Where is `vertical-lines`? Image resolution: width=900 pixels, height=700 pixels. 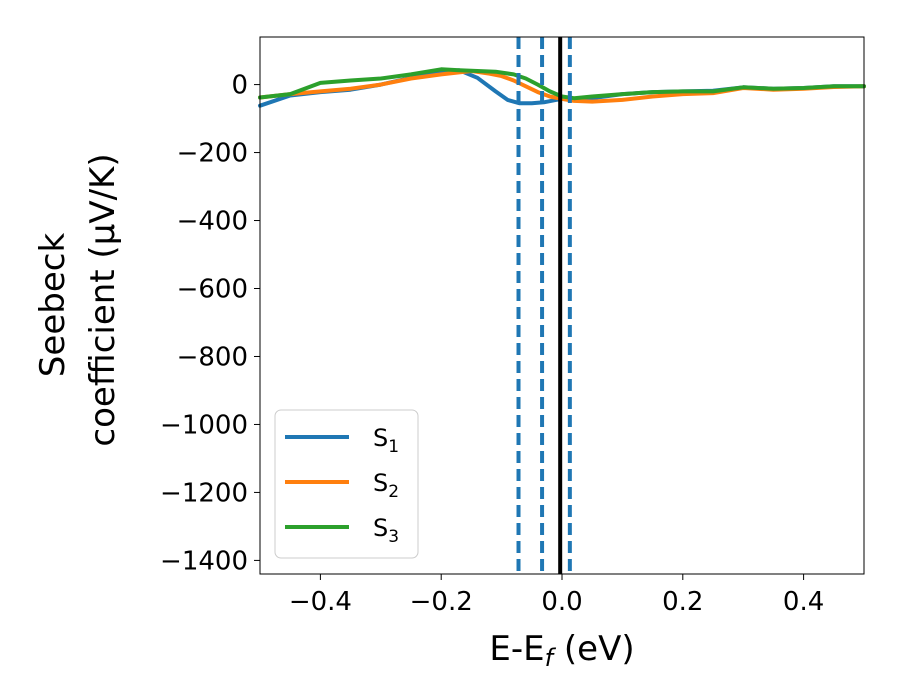
vertical-lines is located at coordinates (544, 305).